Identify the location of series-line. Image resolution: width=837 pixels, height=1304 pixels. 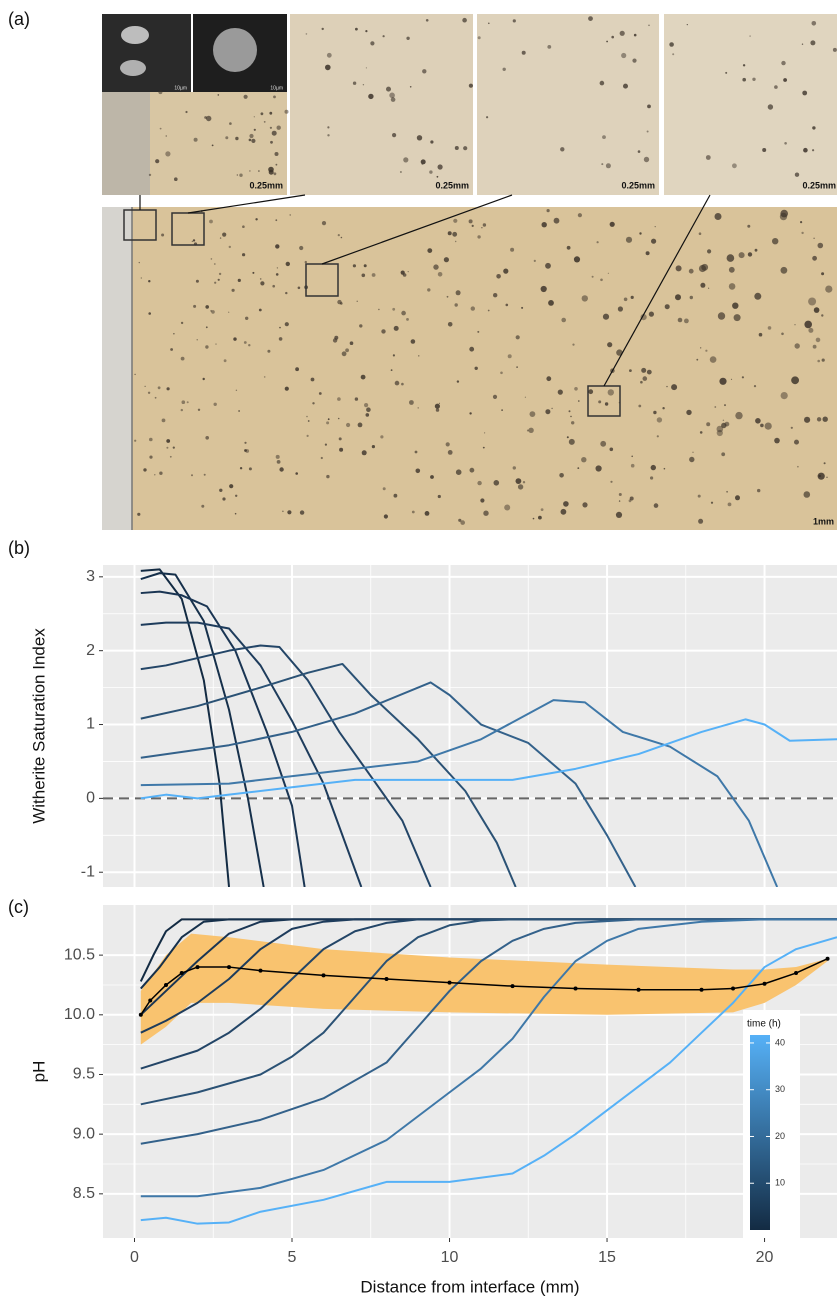
(459, 793).